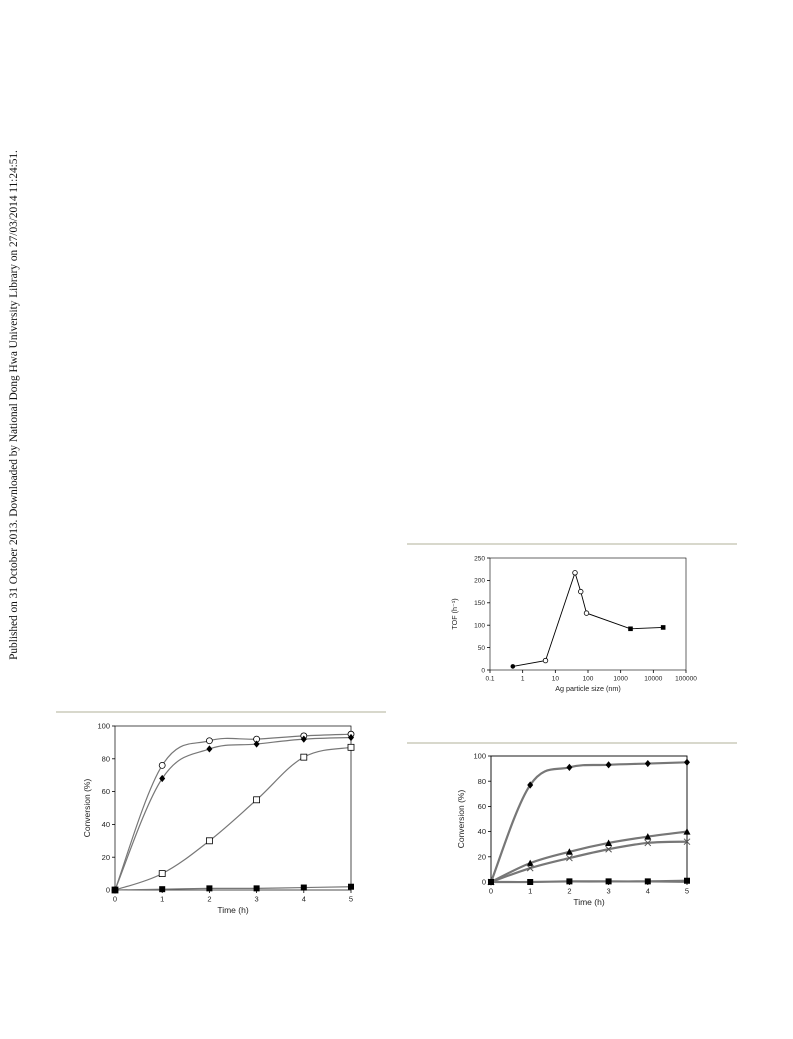 The height and width of the screenshot is (1039, 793). Describe the element at coordinates (454, 613) in the screenshot. I see `y-axis-label: TOF (h⁻¹)` at that location.